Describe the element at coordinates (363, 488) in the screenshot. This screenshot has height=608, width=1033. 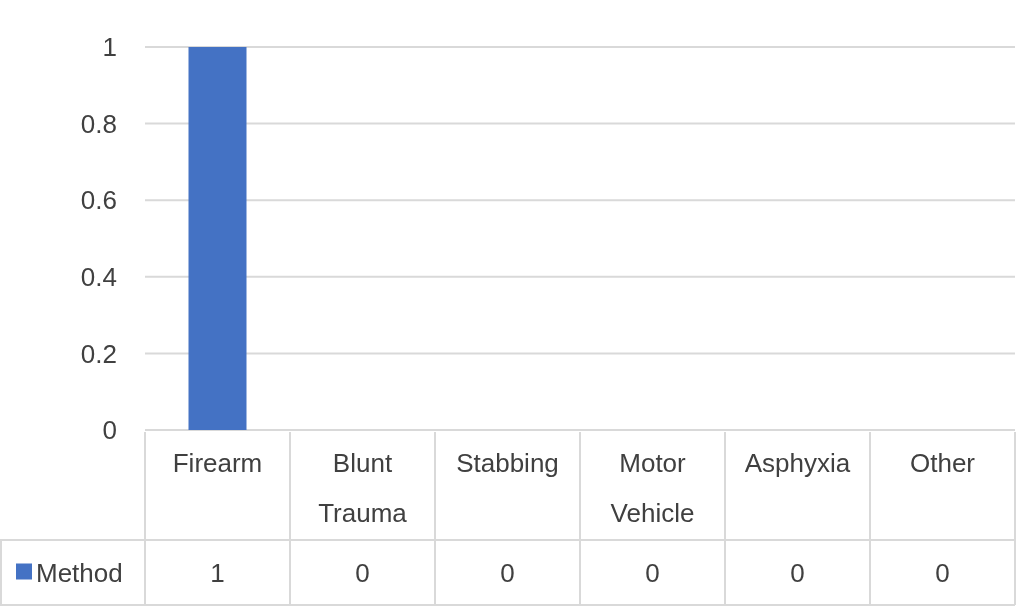
I see `x-tick-label: Blunt Trauma` at that location.